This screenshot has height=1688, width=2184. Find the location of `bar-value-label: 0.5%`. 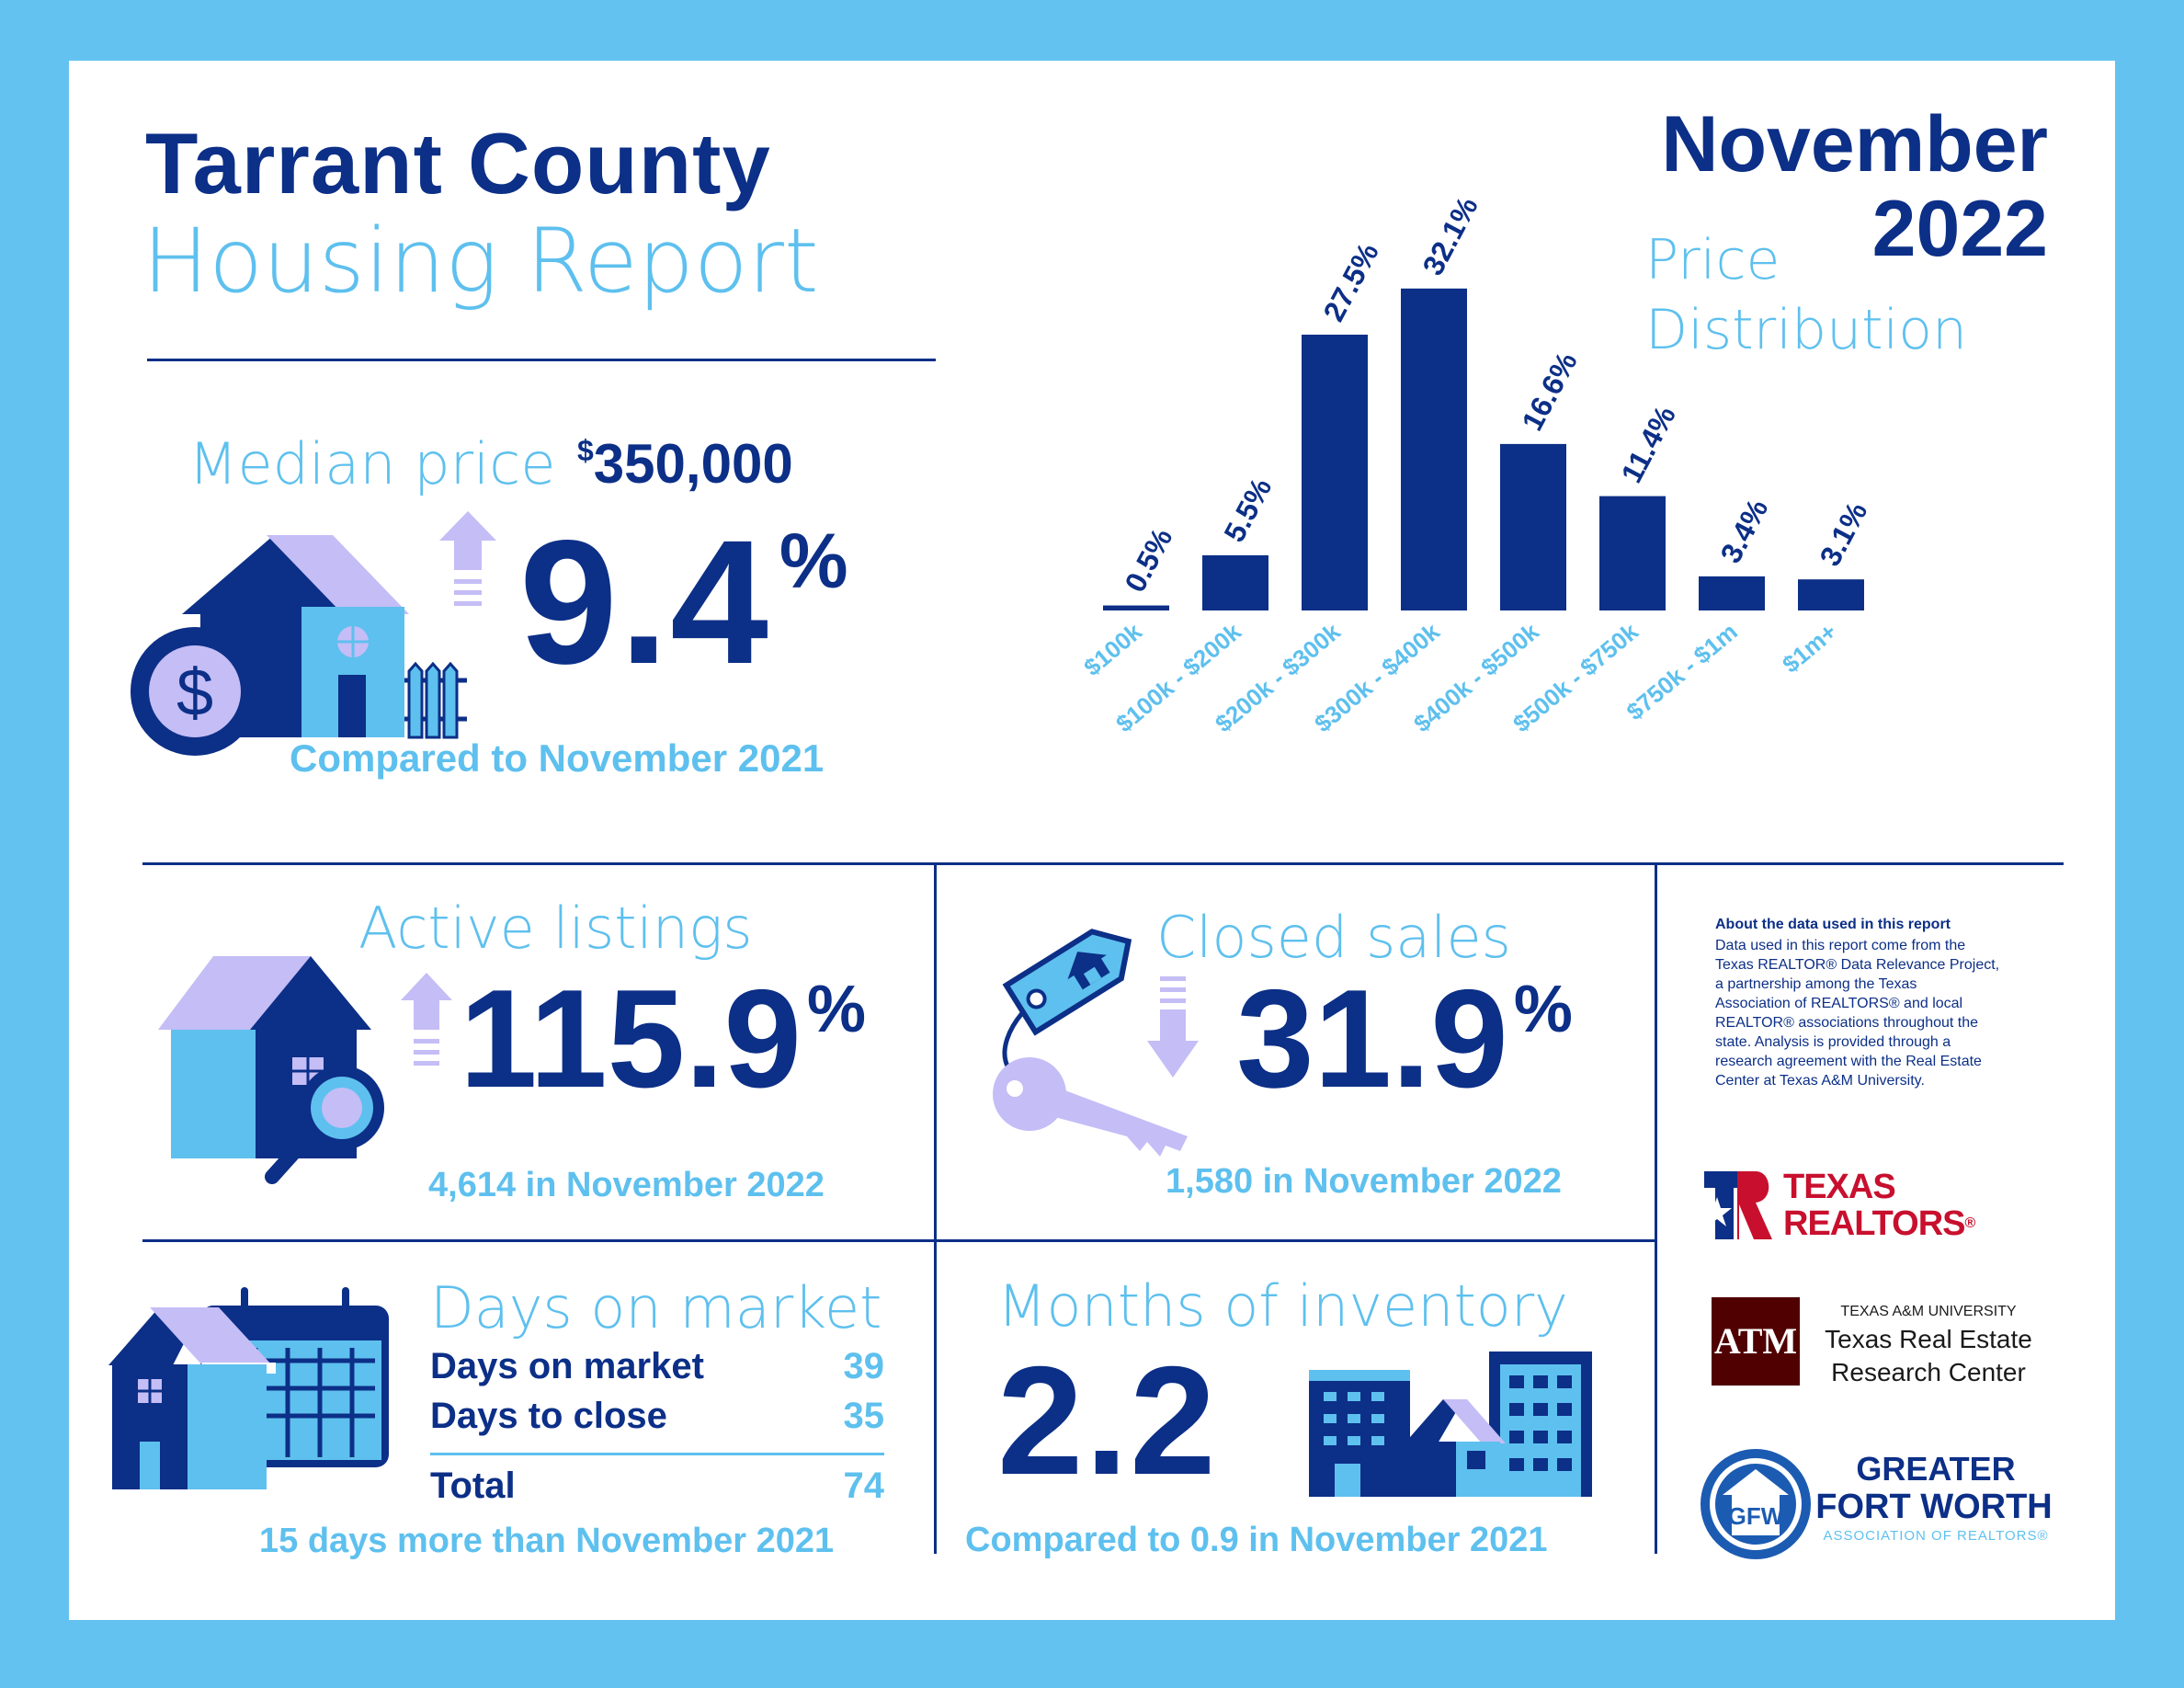

bar-value-label: 0.5% is located at coordinates (1148, 561).